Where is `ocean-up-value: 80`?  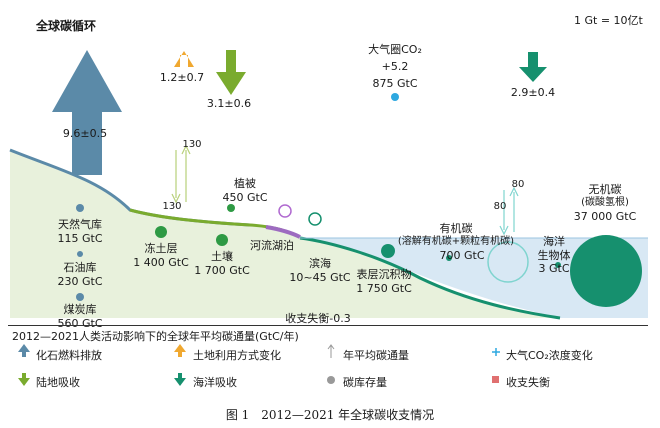 ocean-up-value: 80 is located at coordinates (518, 184).